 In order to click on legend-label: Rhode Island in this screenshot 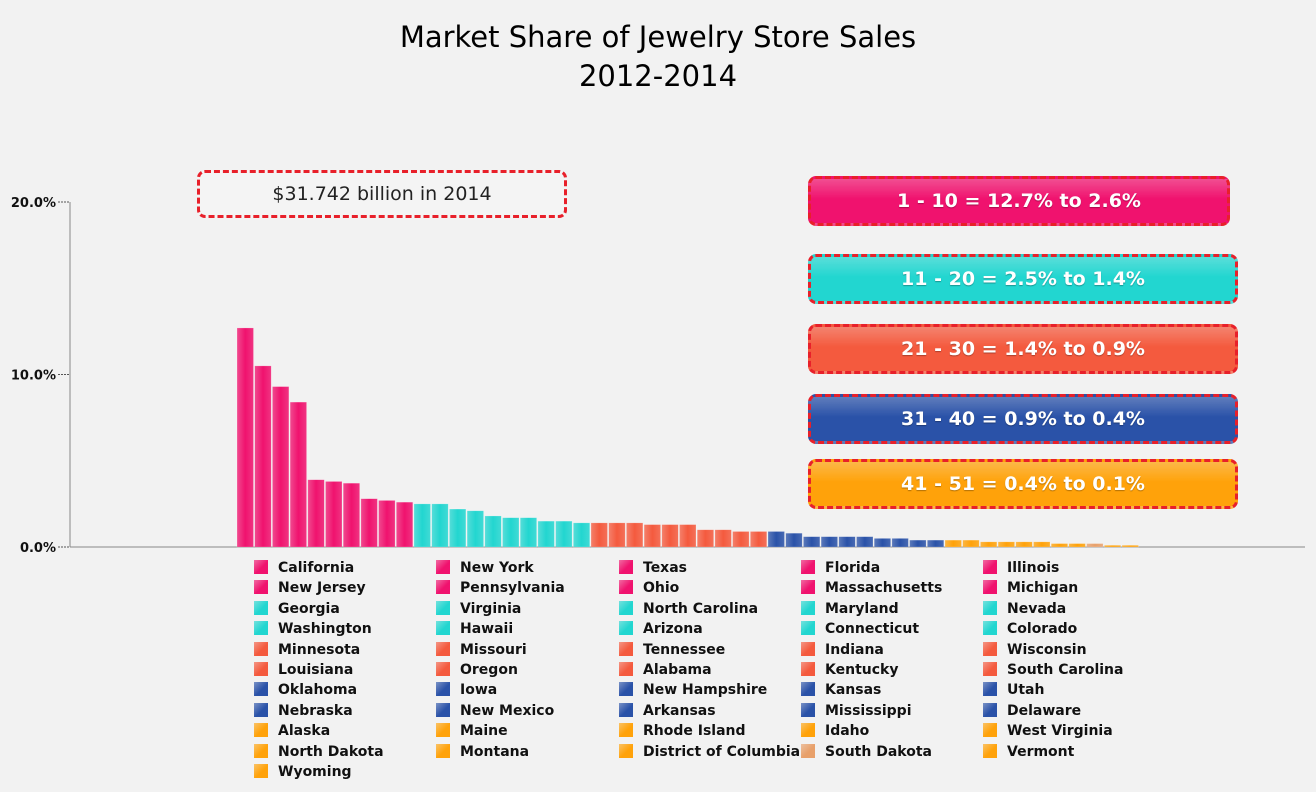, I will do `click(694, 731)`.